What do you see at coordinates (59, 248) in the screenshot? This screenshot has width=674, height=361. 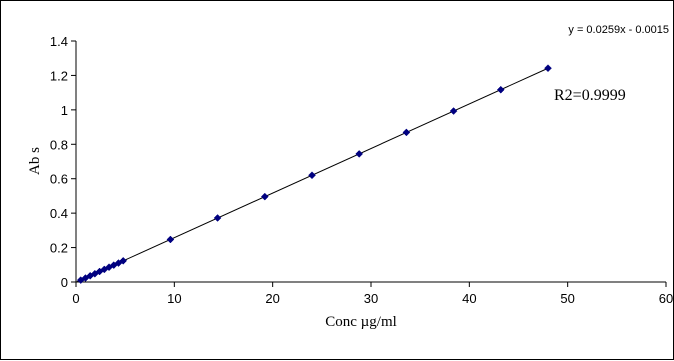 I see `y-tick-label: 0.2` at bounding box center [59, 248].